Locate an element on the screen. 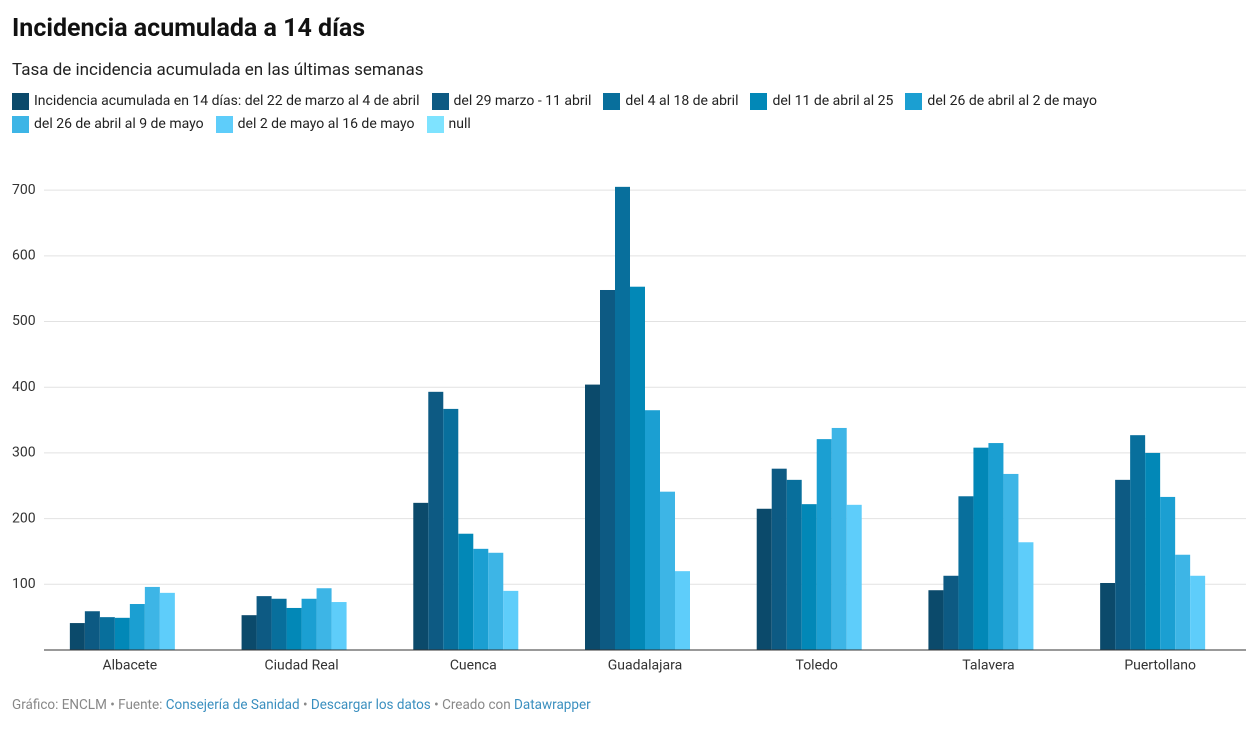 This screenshot has height=737, width=1255. x-tick-label: Guadalajara is located at coordinates (645, 666).